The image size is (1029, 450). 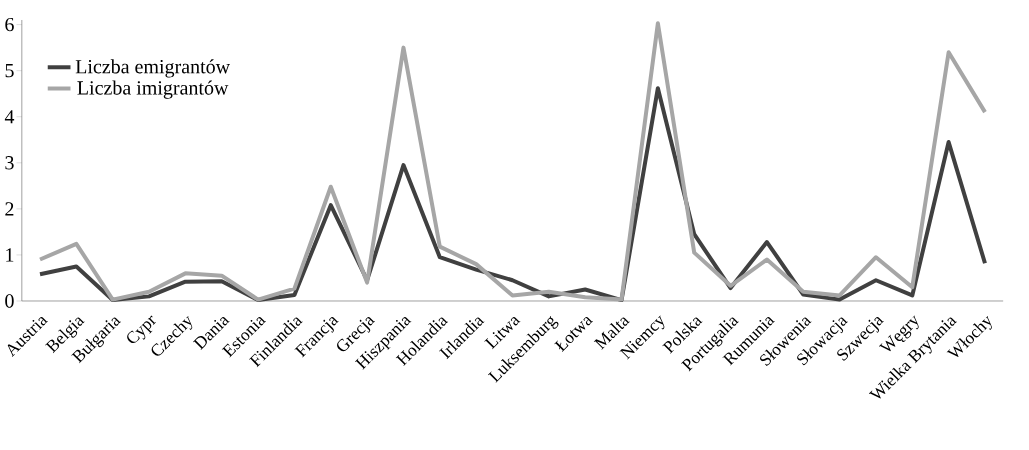 I want to click on y-tick-label: 4, so click(x=9, y=117).